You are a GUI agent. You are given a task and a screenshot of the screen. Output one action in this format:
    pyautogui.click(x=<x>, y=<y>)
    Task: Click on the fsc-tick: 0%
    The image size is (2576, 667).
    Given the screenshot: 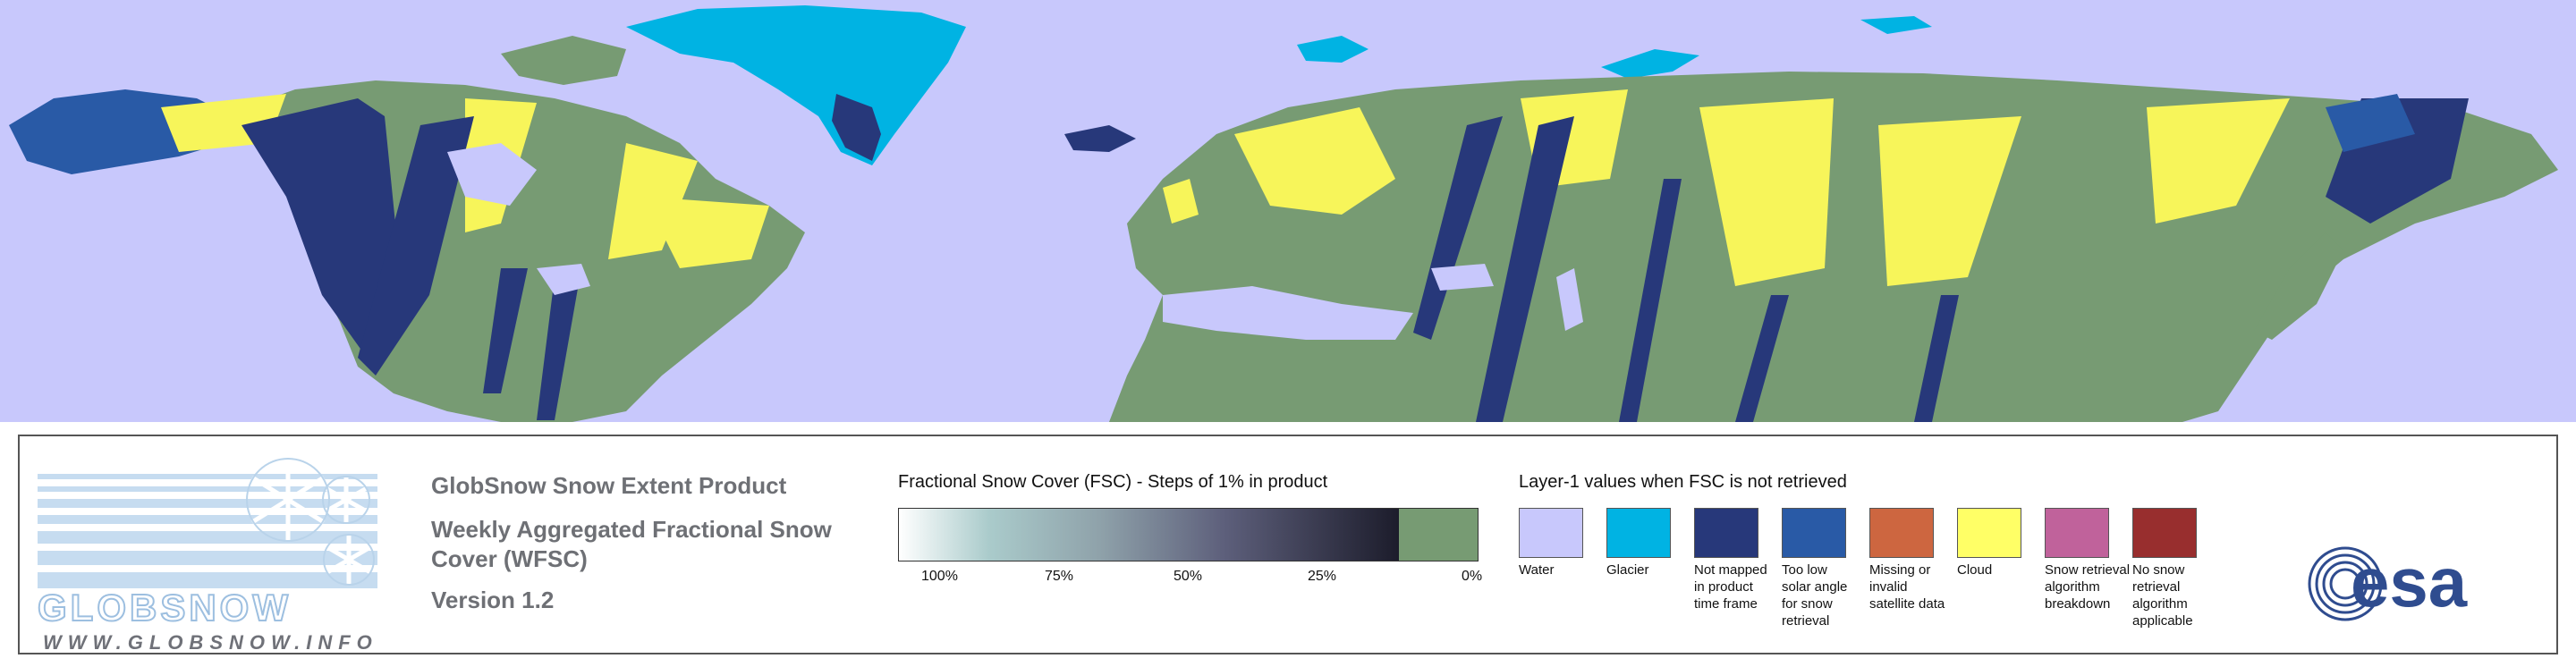 What is the action you would take?
    pyautogui.click(x=1472, y=576)
    